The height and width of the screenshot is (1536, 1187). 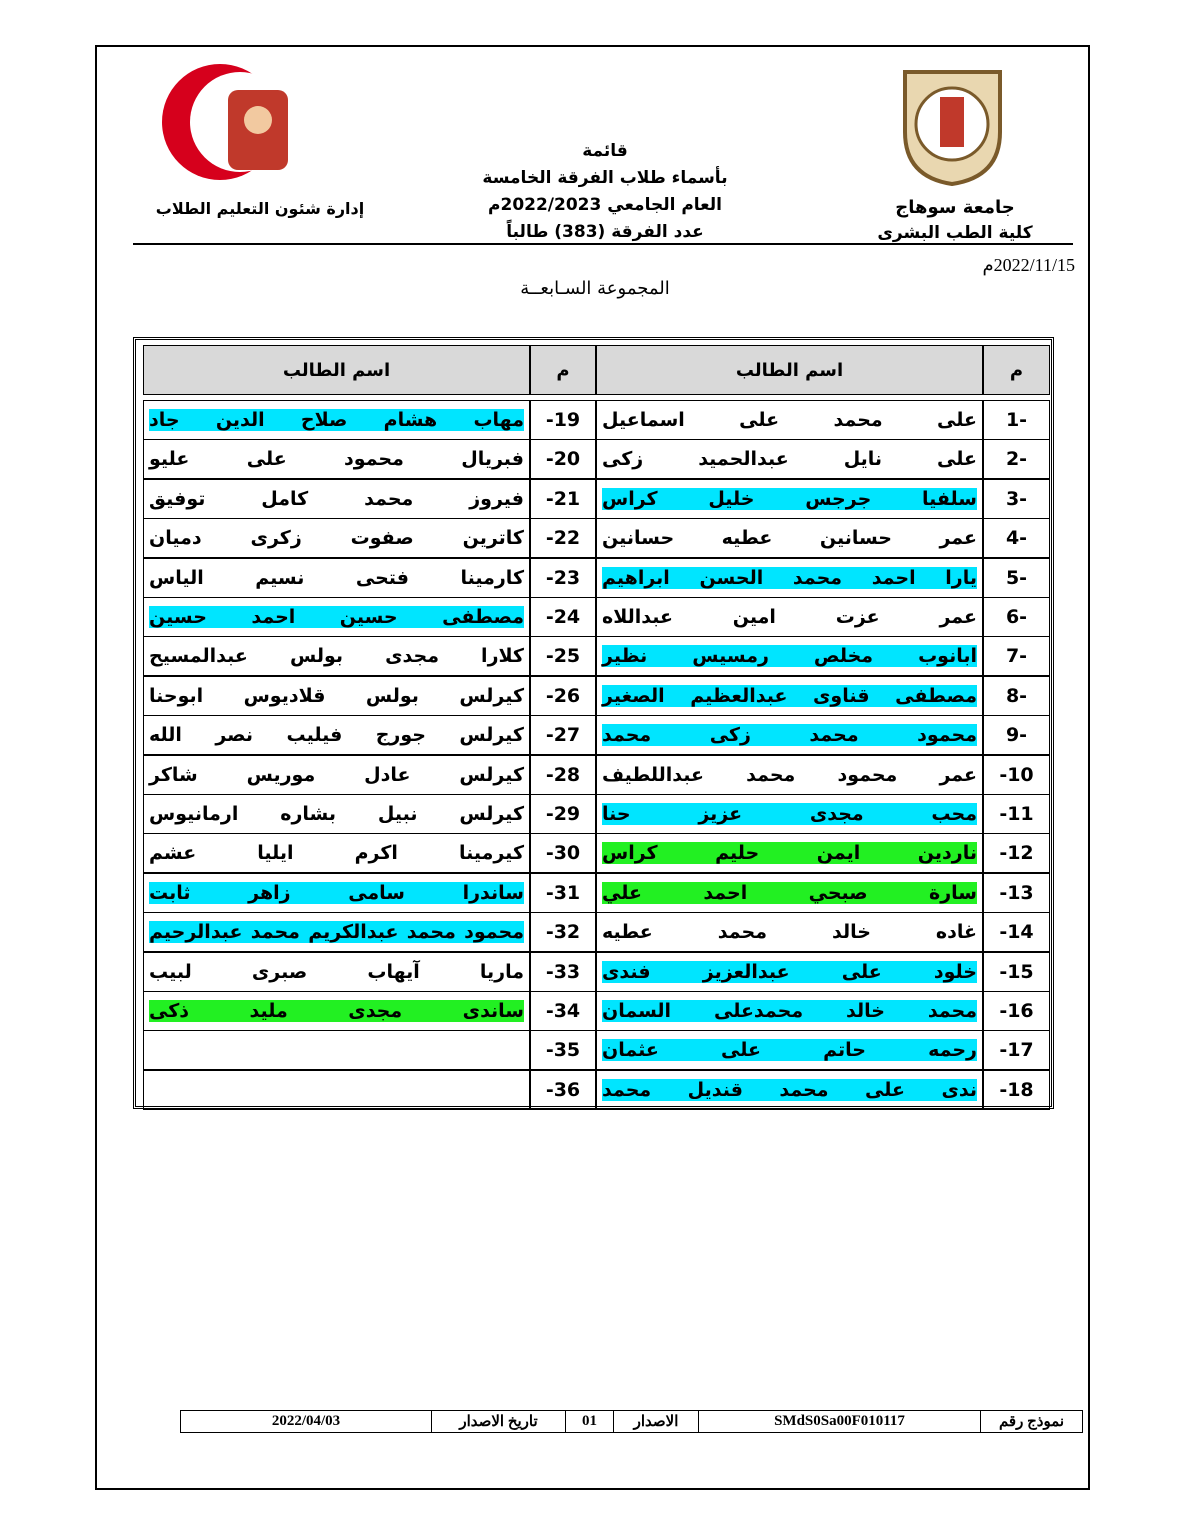 I want to click on student-name-text: ندى على محمد قنديل محمد, so click(x=789, y=1089).